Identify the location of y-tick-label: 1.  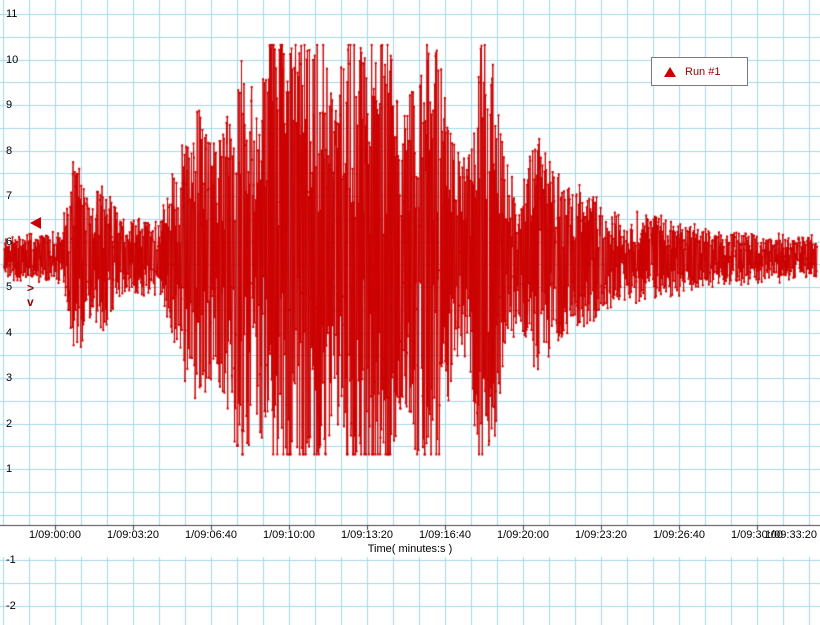
(9, 469).